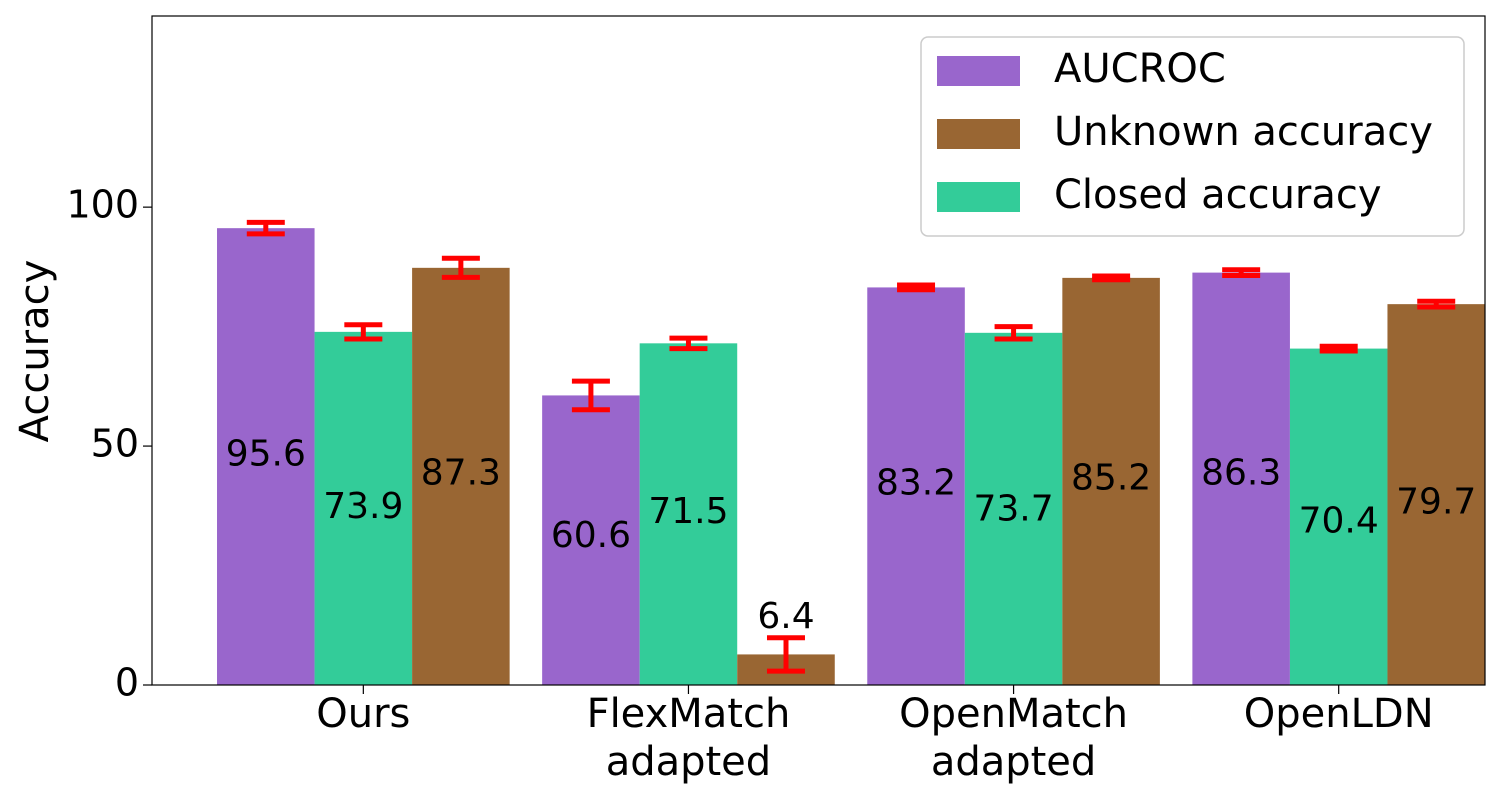 This screenshot has width=1500, height=800. What do you see at coordinates (102, 205) in the screenshot?
I see `y-tick-label: 100` at bounding box center [102, 205].